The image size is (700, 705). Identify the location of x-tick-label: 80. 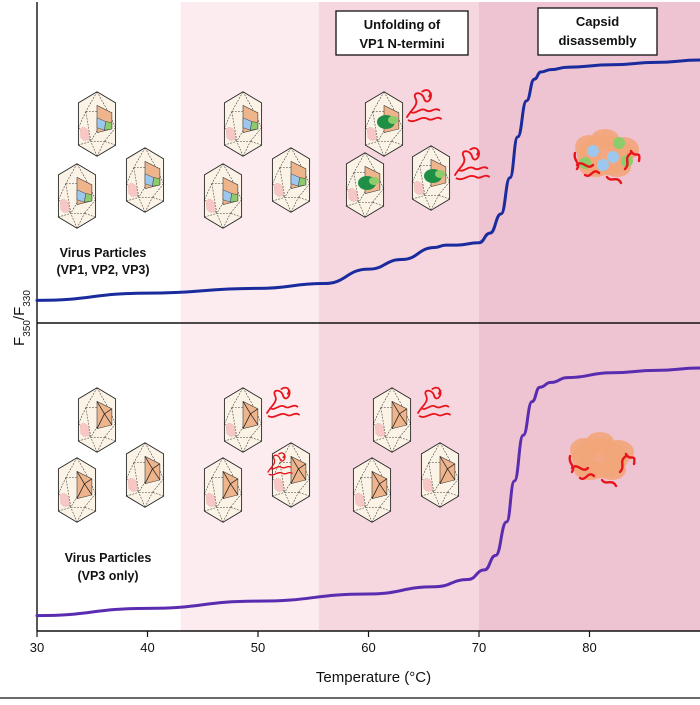
(589, 647).